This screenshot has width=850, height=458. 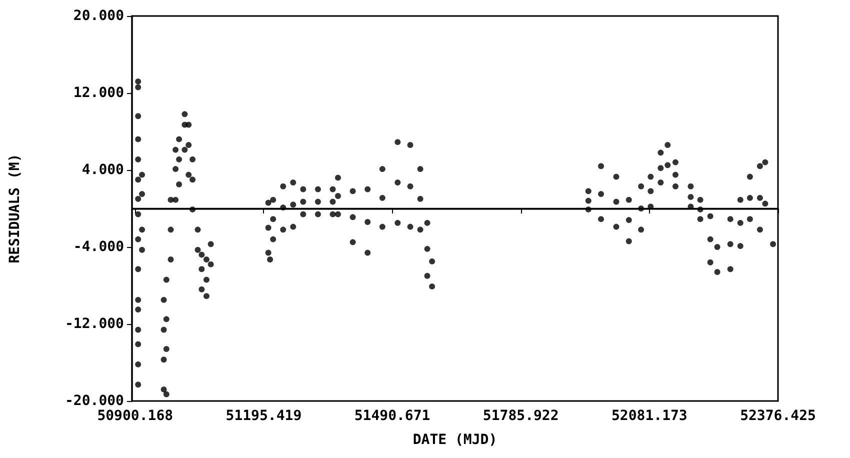 I want to click on y-tick-label: 20.000, so click(x=98, y=16).